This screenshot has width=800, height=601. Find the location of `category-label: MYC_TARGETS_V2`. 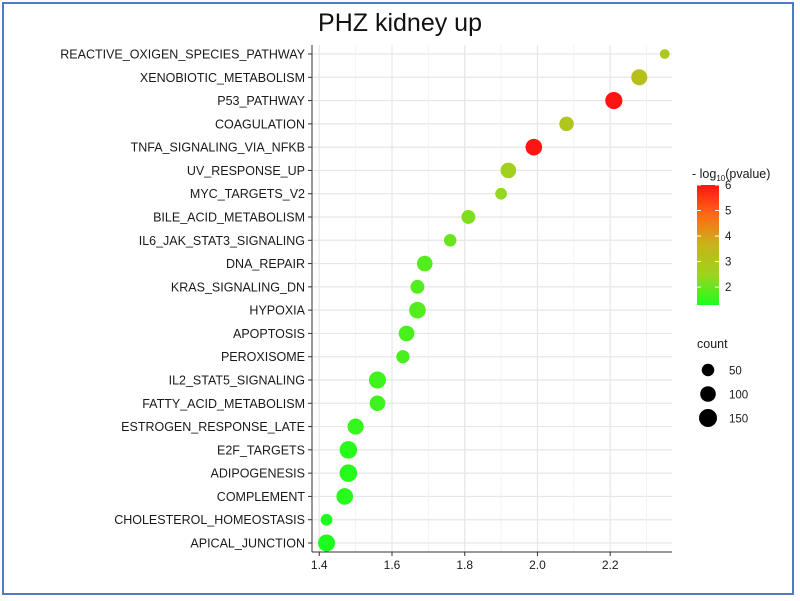

category-label: MYC_TARGETS_V2 is located at coordinates (247, 194).